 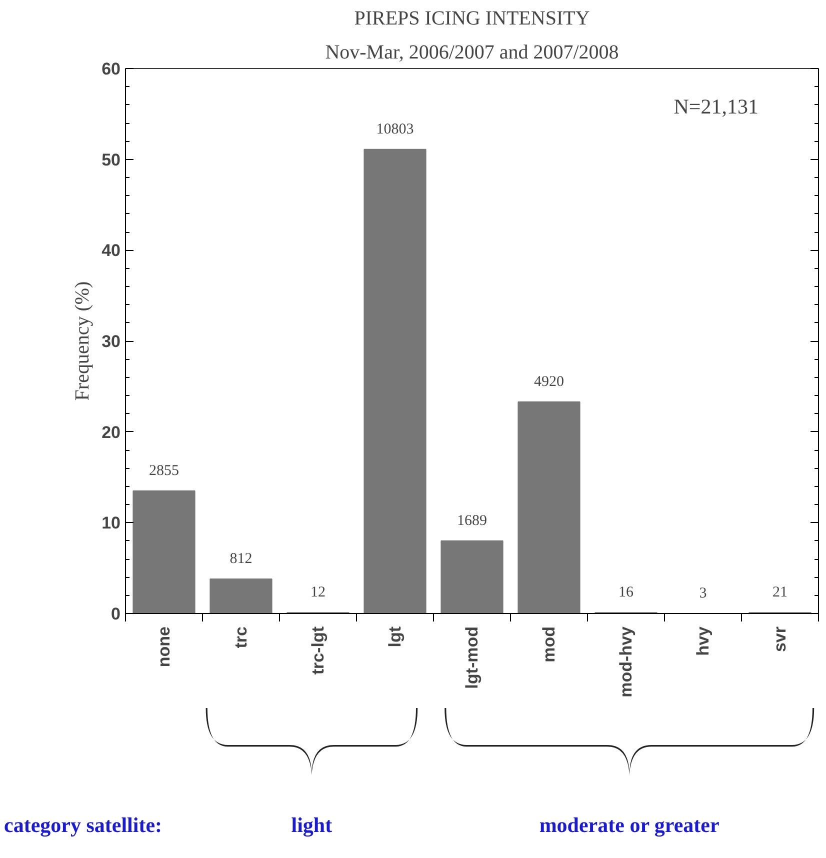 I want to click on annotation: 12, so click(x=318, y=592).